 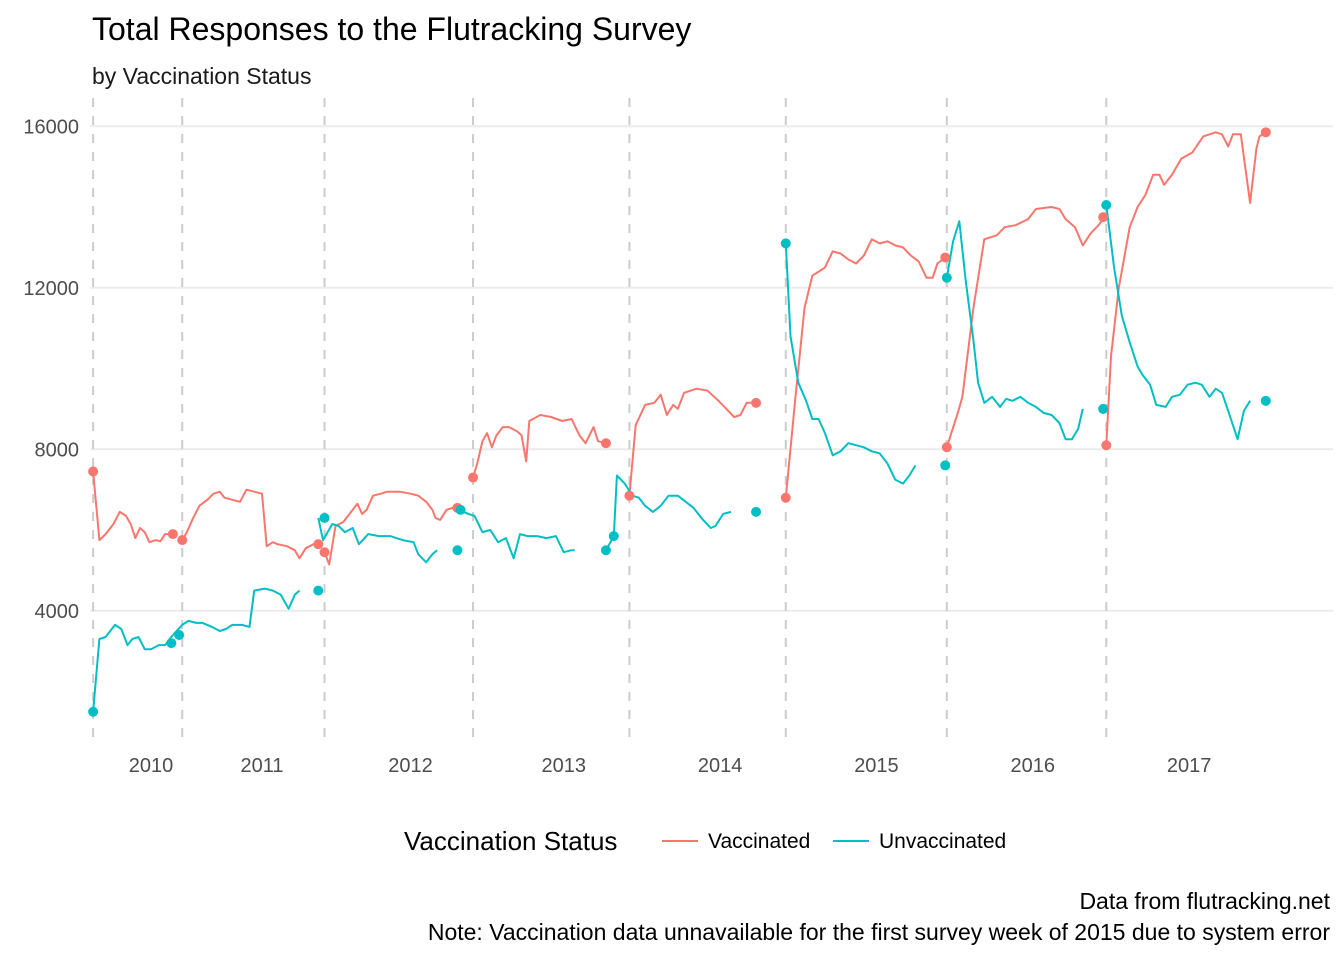 I want to click on y-tick-label: 16000, so click(x=51, y=127).